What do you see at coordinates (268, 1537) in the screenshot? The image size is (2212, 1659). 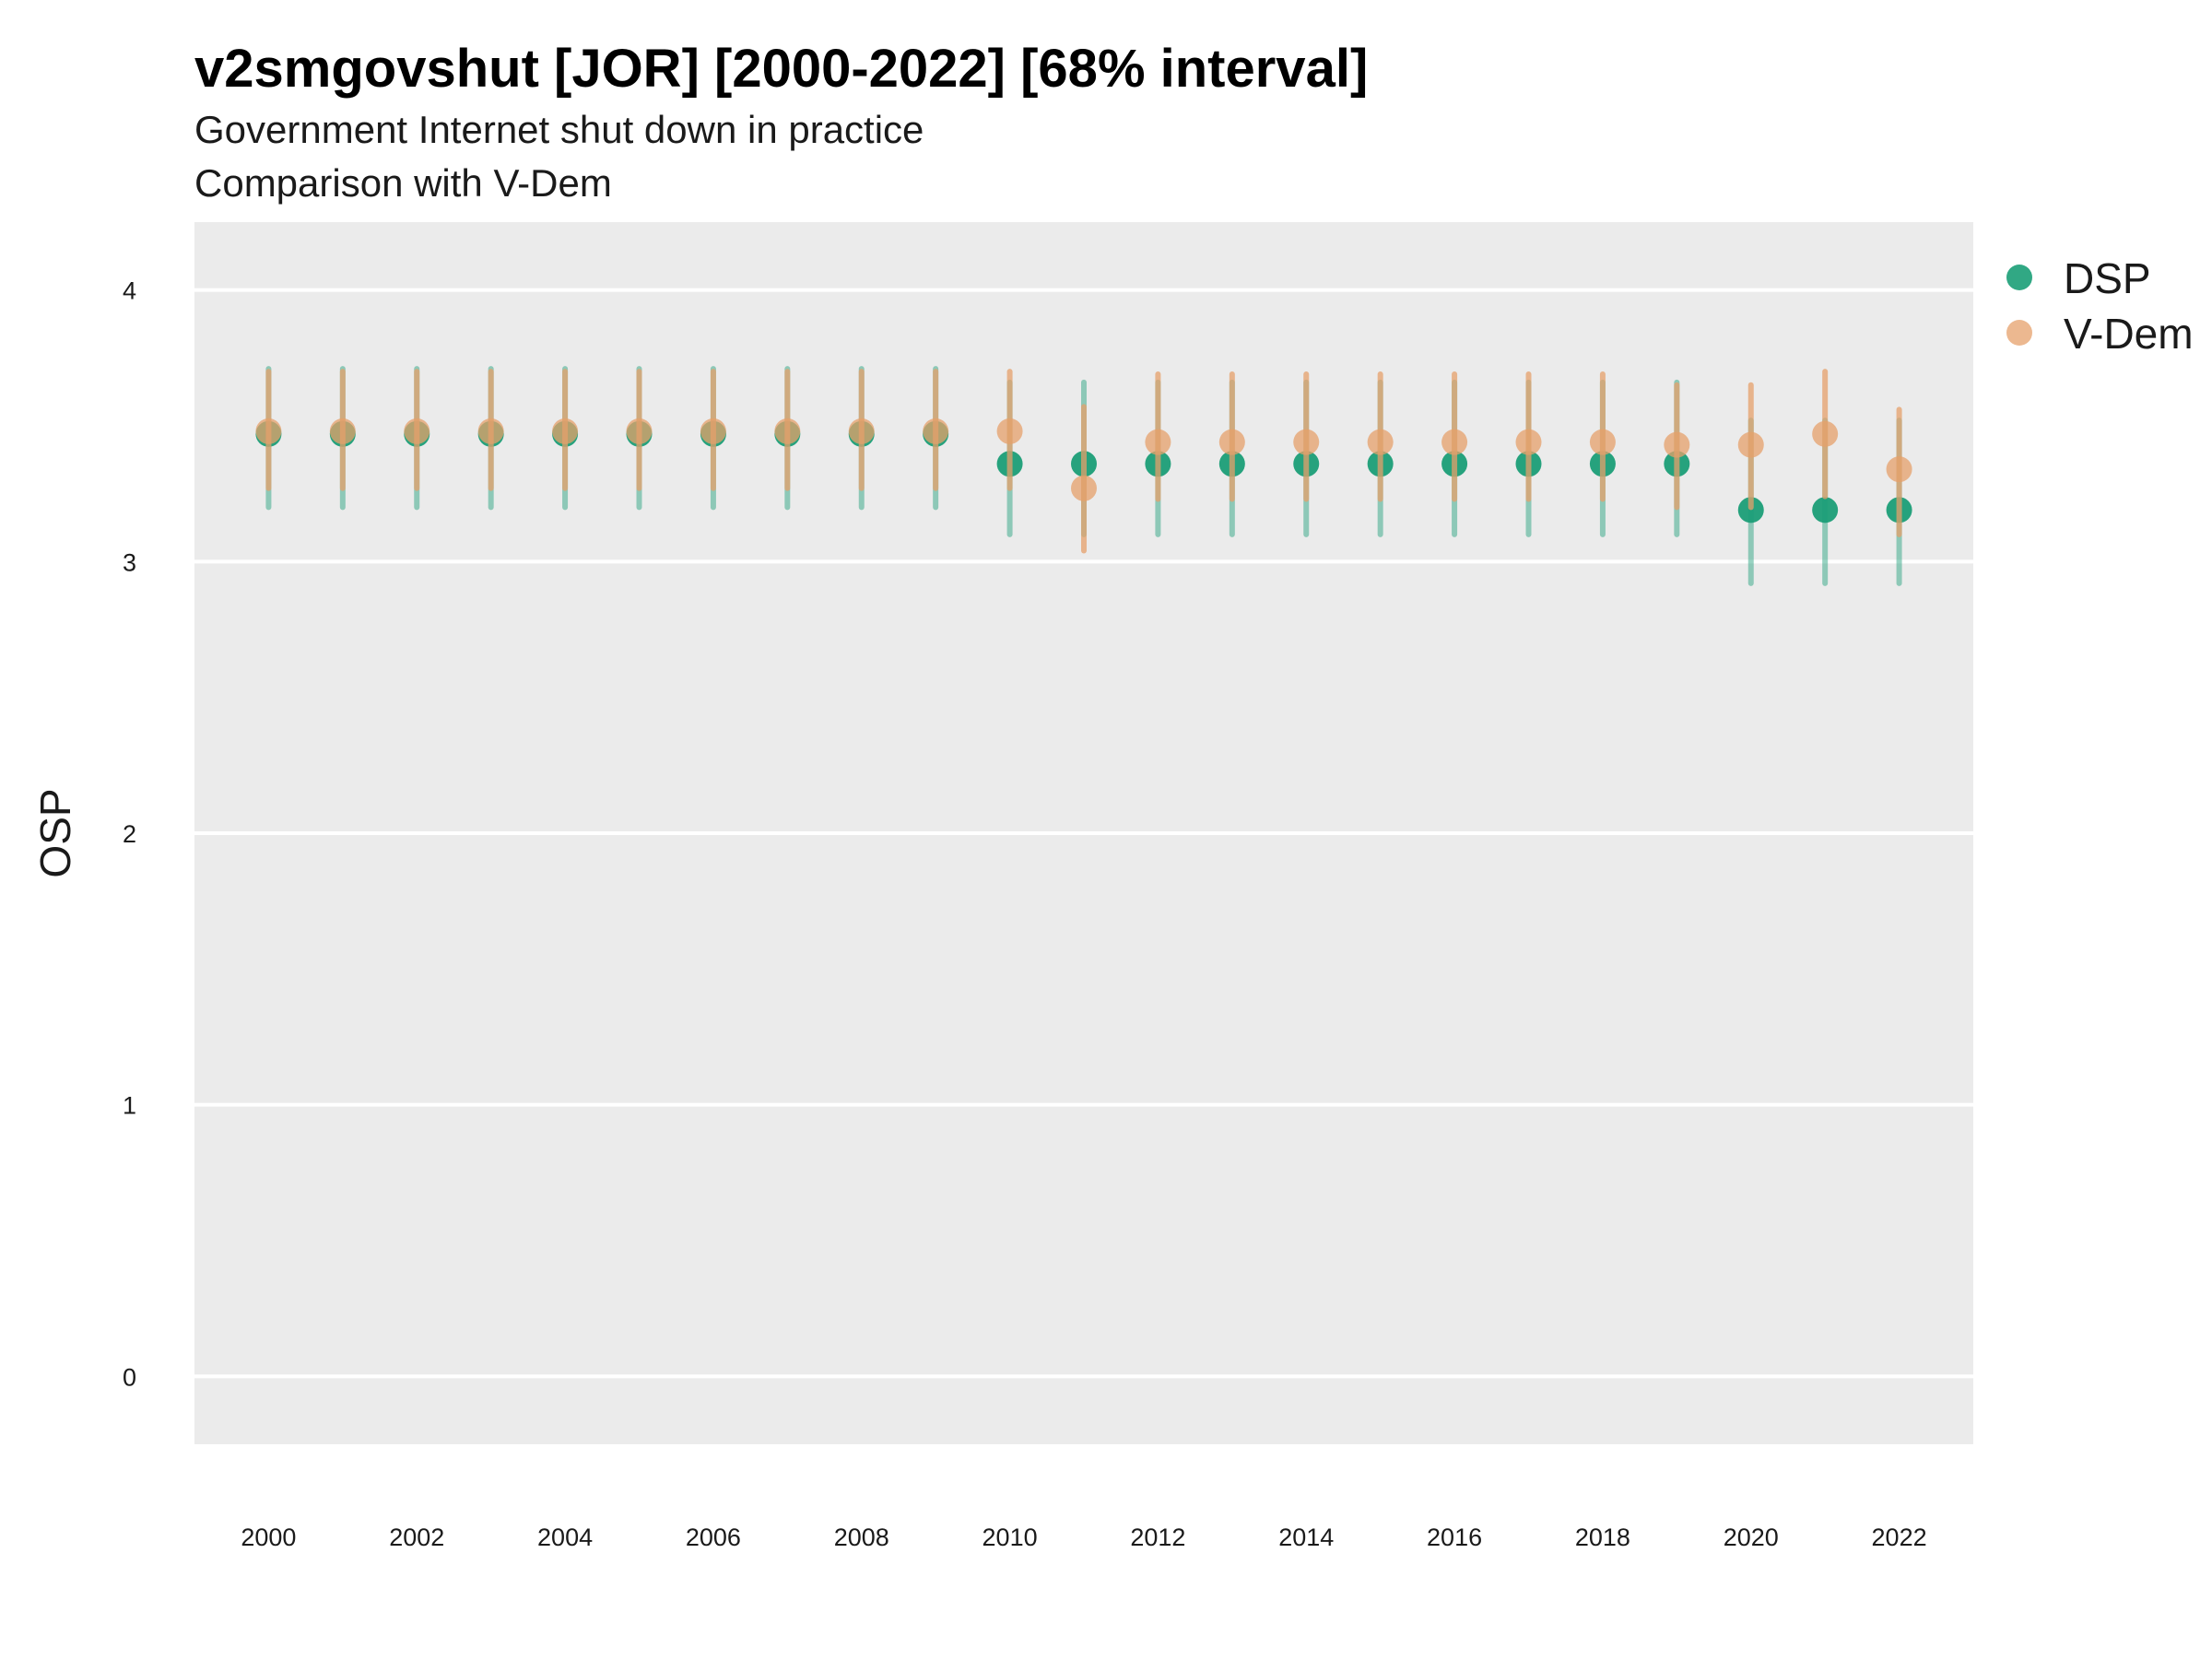 I see `x-tick-label: 2000` at bounding box center [268, 1537].